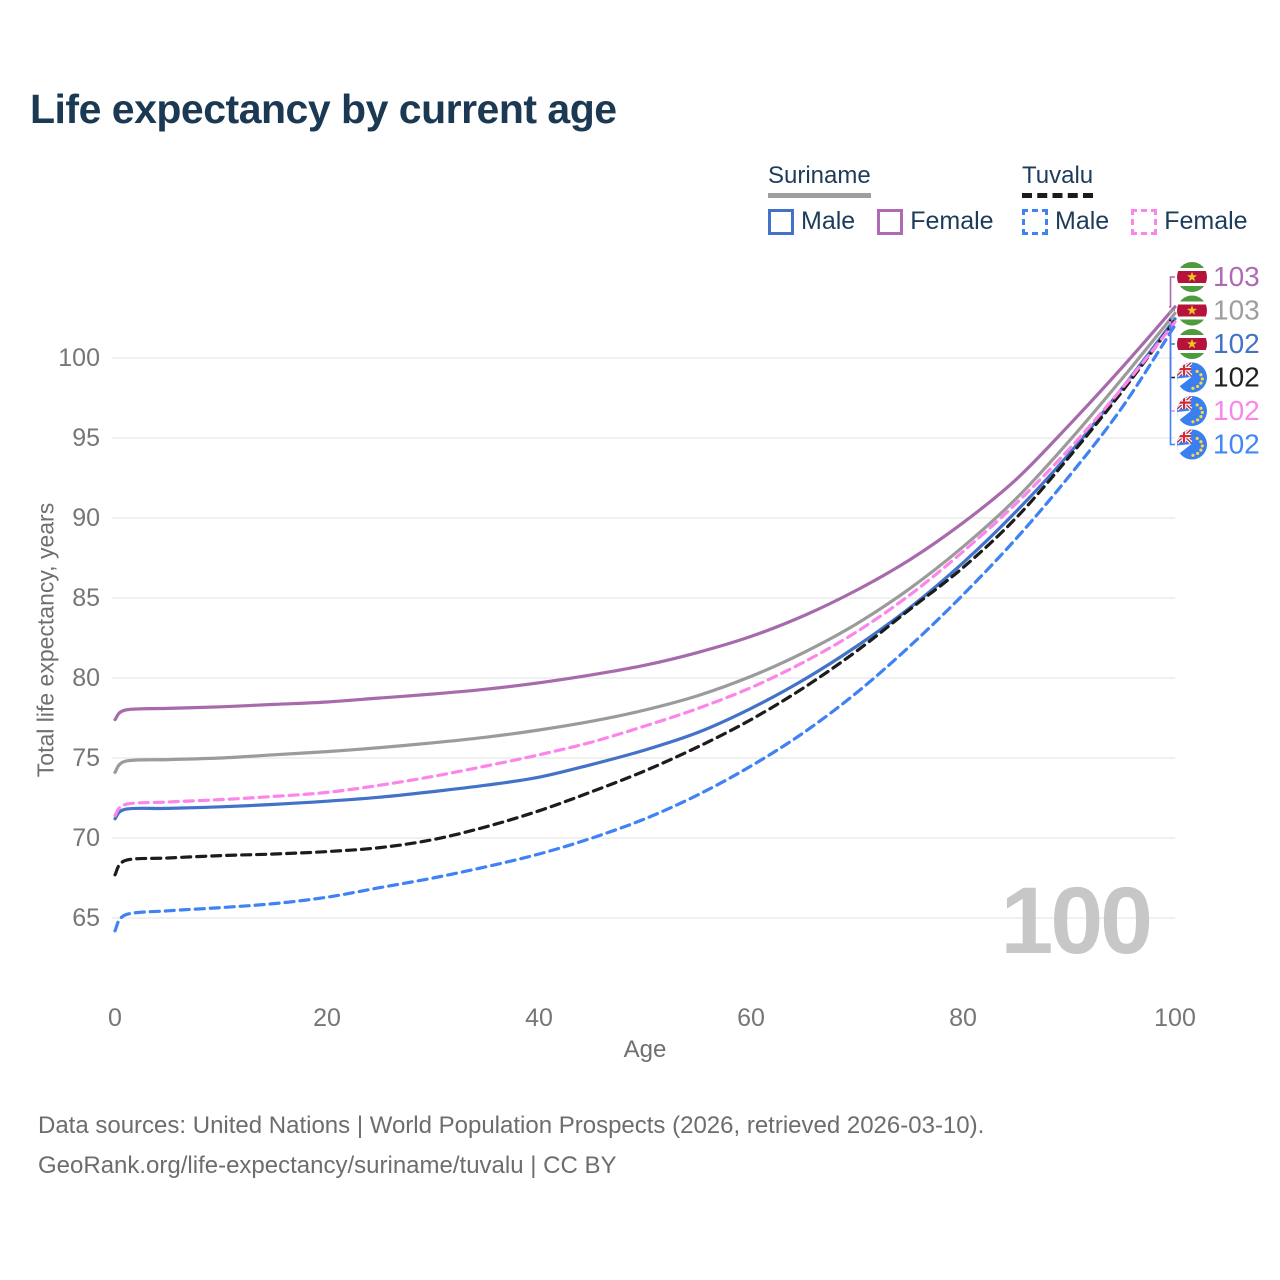 The width and height of the screenshot is (1280, 1280). I want to click on legend-group-suriname: Suriname Male Female, so click(892, 199).